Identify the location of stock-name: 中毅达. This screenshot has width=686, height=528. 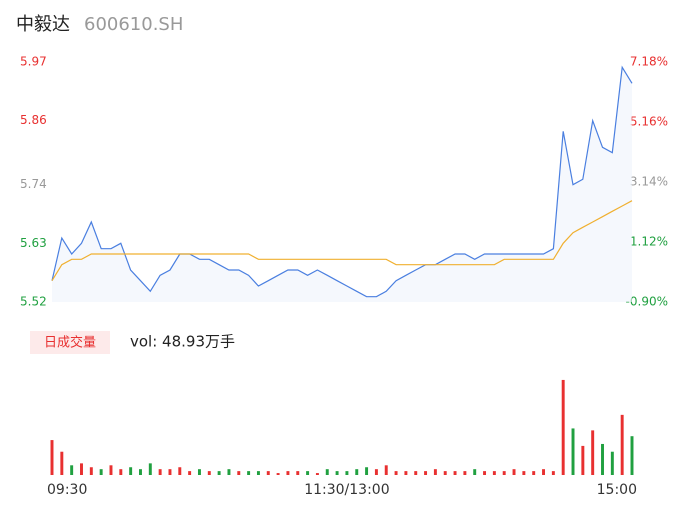
(43, 24).